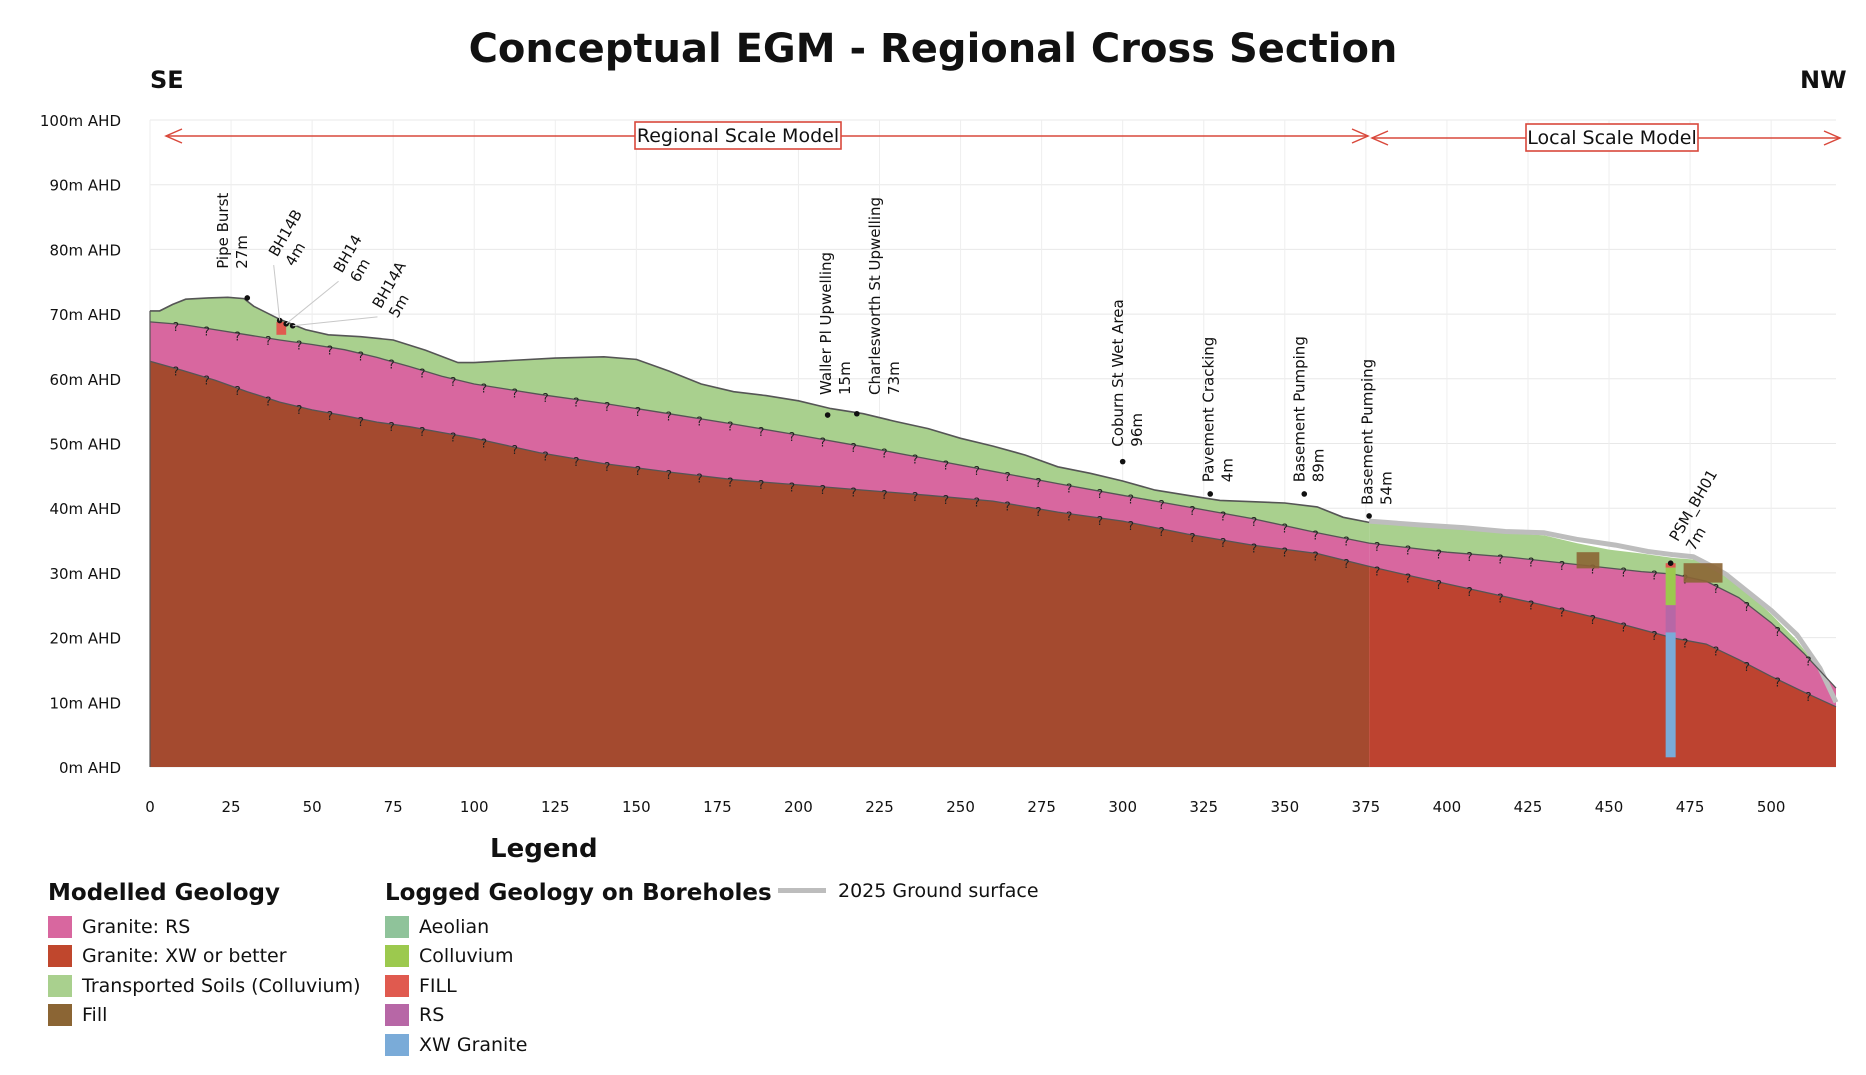 The image size is (1866, 1075). Describe the element at coordinates (1309, 409) in the screenshot. I see `annotation-label: Basement Pumping89m` at that location.